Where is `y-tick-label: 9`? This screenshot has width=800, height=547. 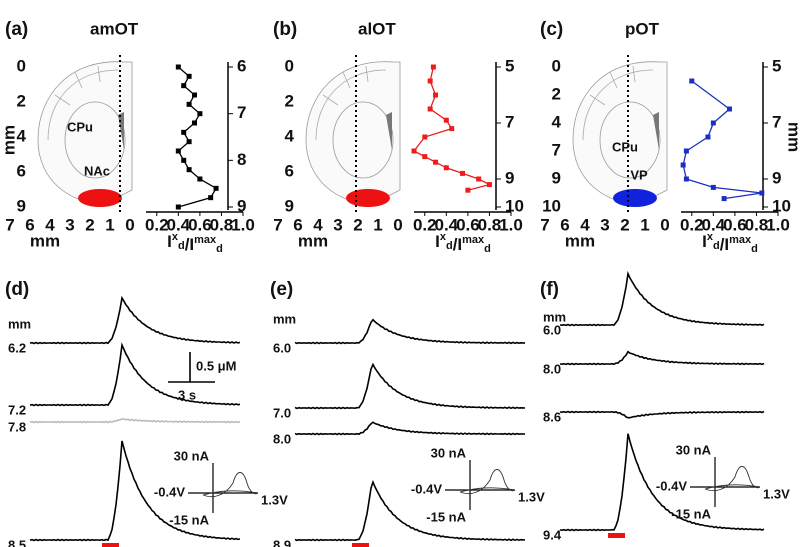
y-tick-label: 9 is located at coordinates (776, 177).